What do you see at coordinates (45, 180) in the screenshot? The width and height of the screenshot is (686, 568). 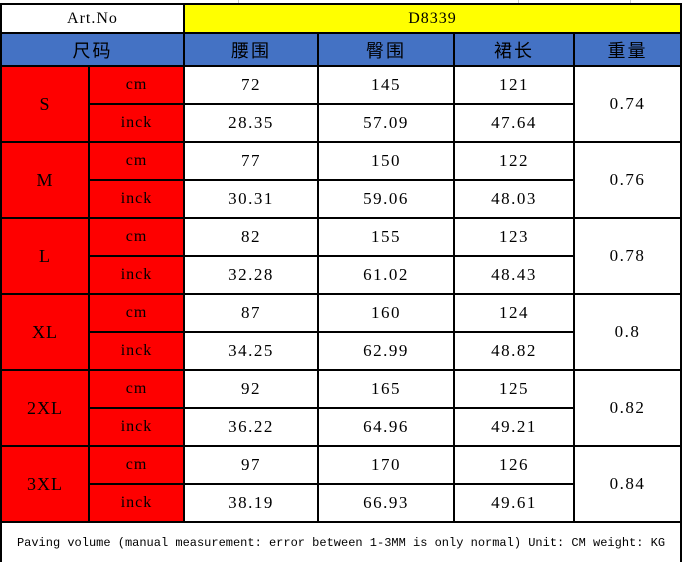 I see `size-cell: M` at bounding box center [45, 180].